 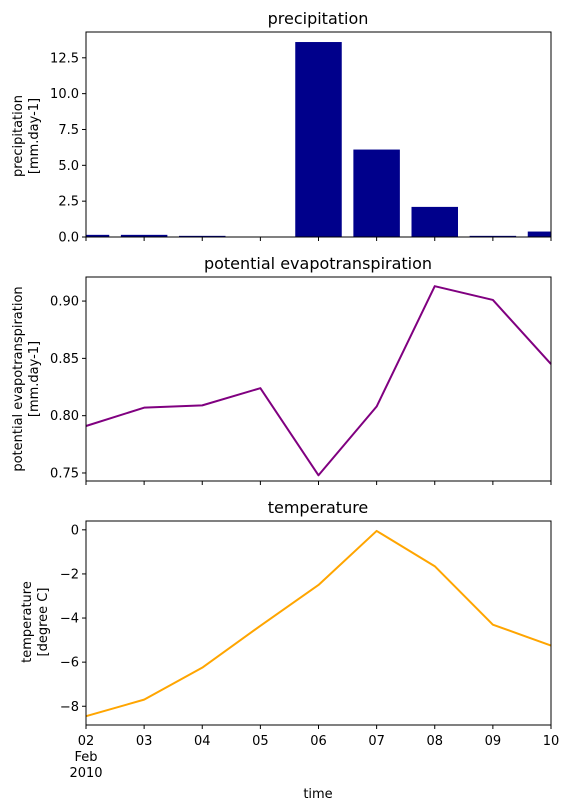 What do you see at coordinates (318, 507) in the screenshot?
I see `chart-title: temperature` at bounding box center [318, 507].